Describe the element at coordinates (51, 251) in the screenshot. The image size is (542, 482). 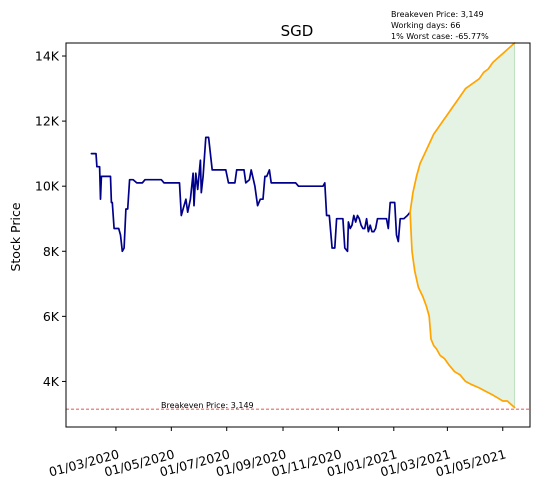
I see `y-tick-label: 8K` at that location.